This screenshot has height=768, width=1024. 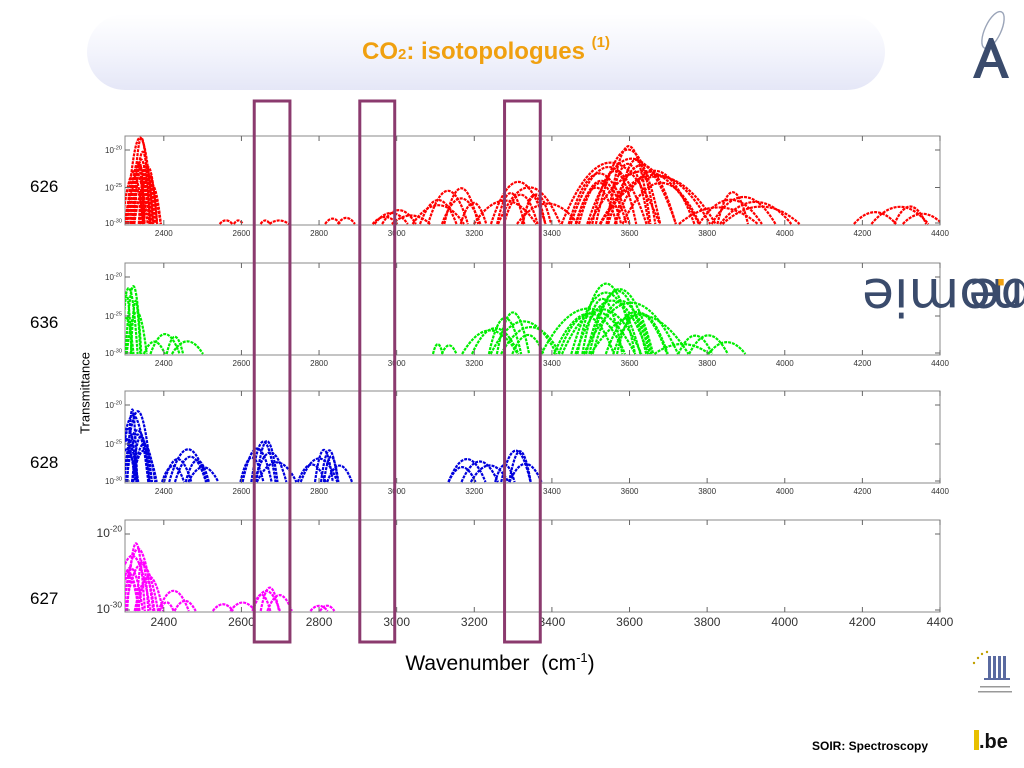 I want to click on footer-text: SOIR: Spectroscopy, so click(x=870, y=746).